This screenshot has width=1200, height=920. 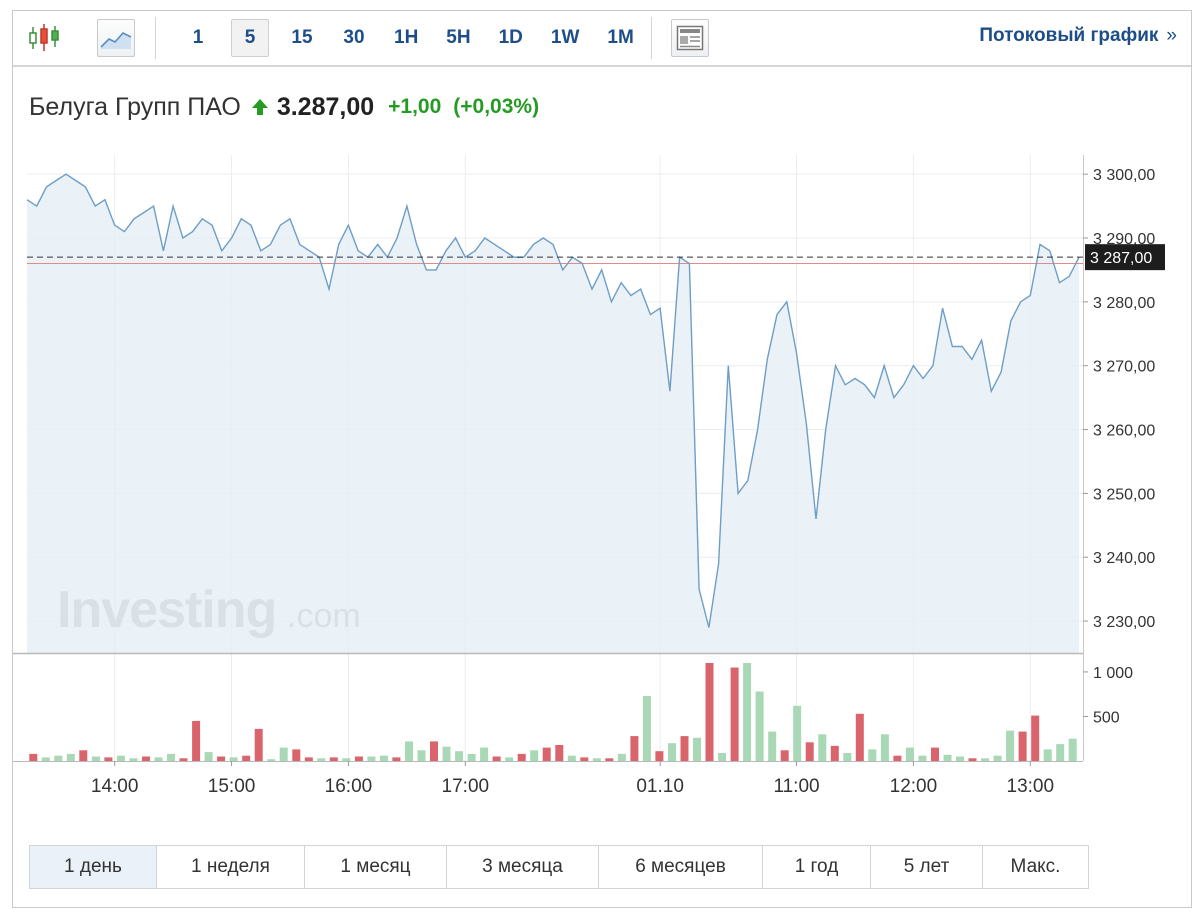 What do you see at coordinates (1124, 494) in the screenshot?
I see `y-tick-label: 3 250,00` at bounding box center [1124, 494].